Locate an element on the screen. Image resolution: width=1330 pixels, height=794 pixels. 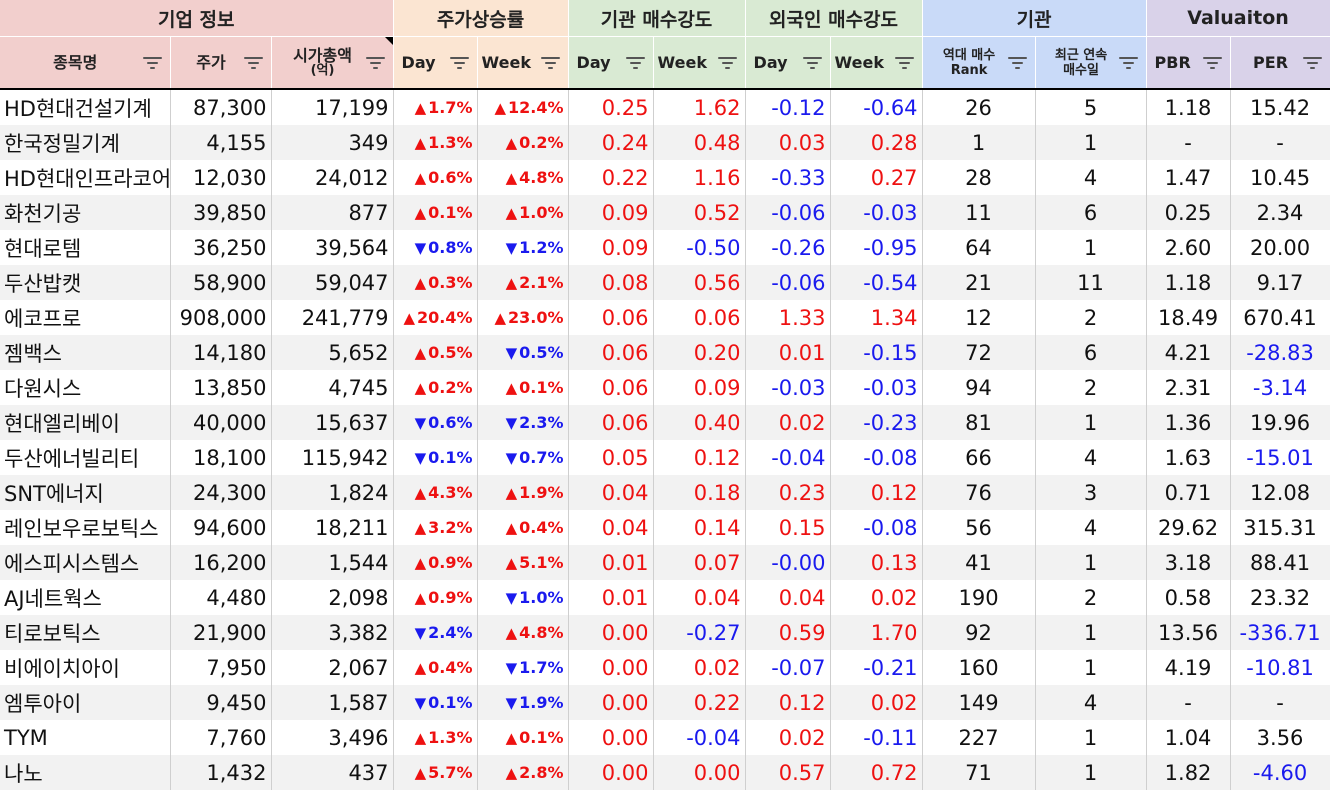
cell-foreign-day: -0.07 is located at coordinates (788, 667).